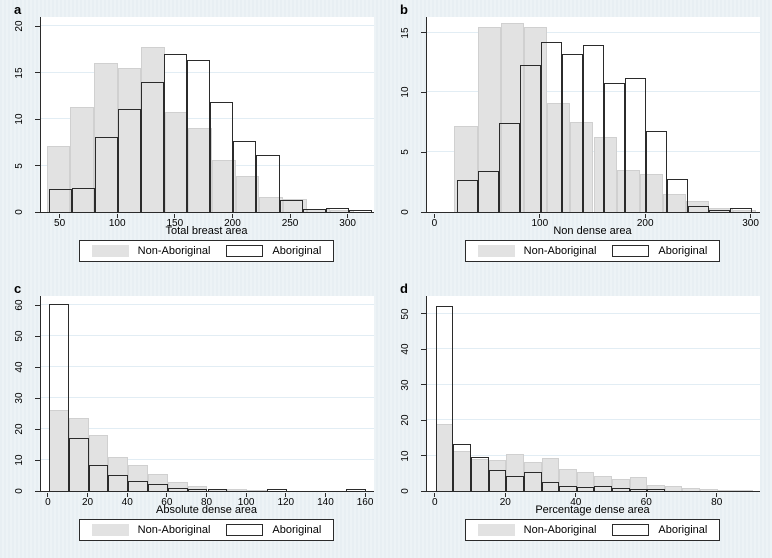 Image resolution: width=772 pixels, height=558 pixels. What do you see at coordinates (167, 502) in the screenshot?
I see `x-tick-label: 60` at bounding box center [167, 502].